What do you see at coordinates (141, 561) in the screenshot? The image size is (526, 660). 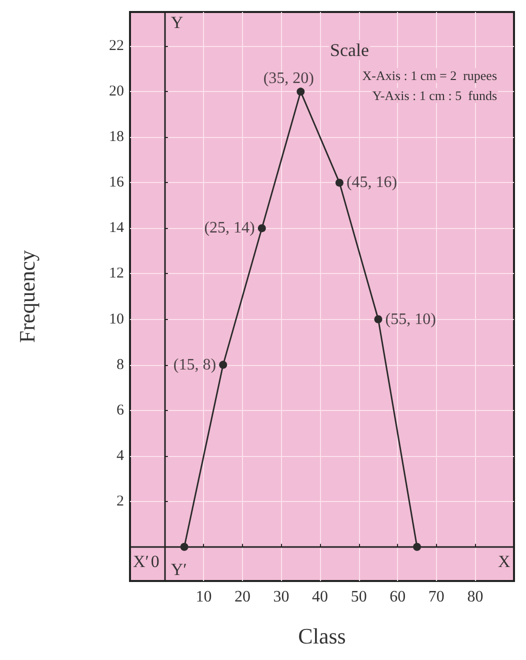 I see `annotation: X′` at bounding box center [141, 561].